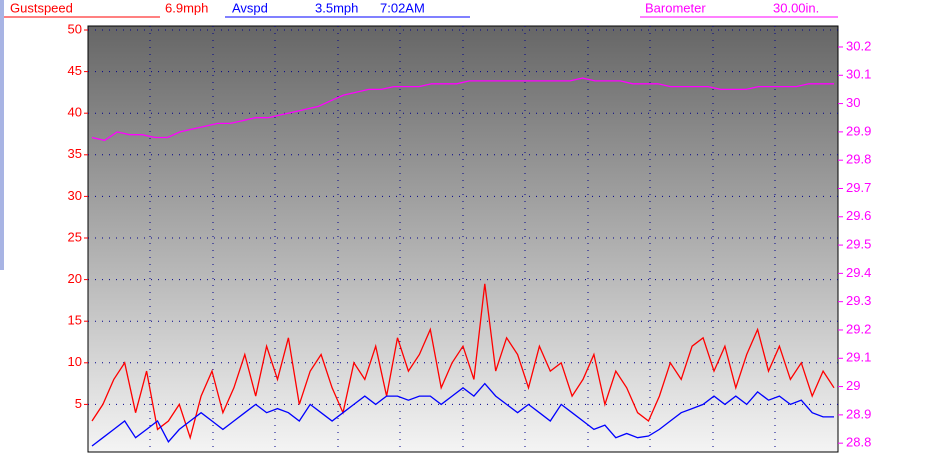 Image resolution: width=938 pixels, height=455 pixels. I want to click on gust-label: Gustspeed, so click(41, 7).